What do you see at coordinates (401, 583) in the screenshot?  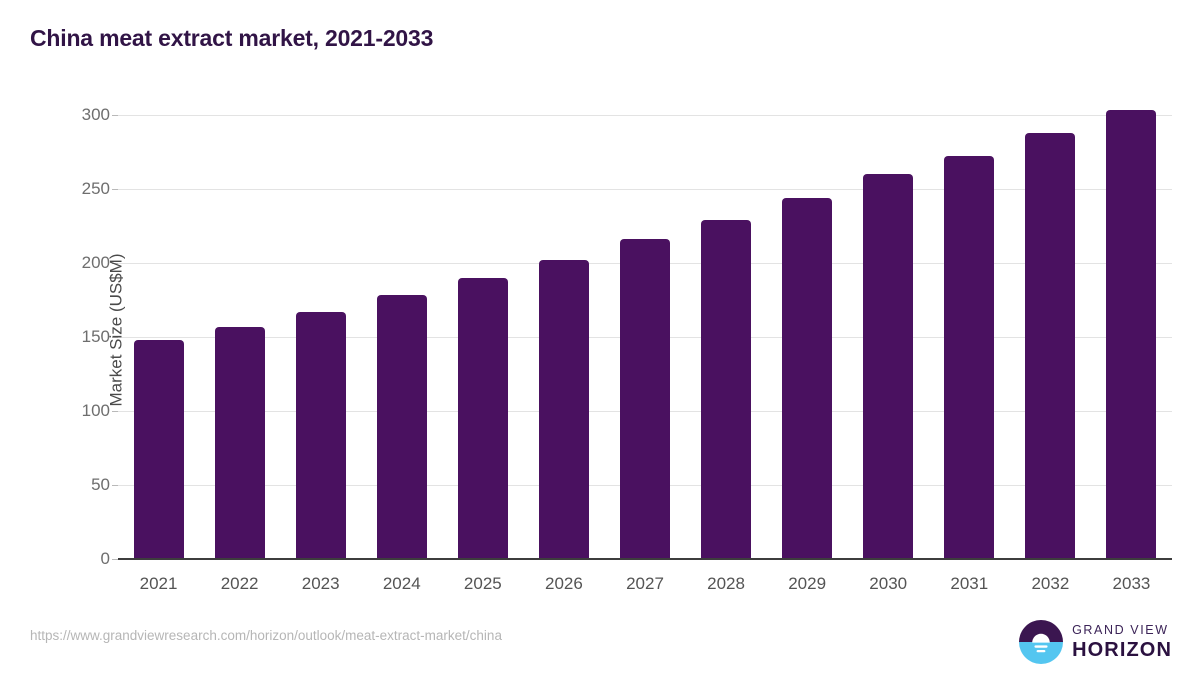 I see `x-tick-label-2024: 2024` at bounding box center [401, 583].